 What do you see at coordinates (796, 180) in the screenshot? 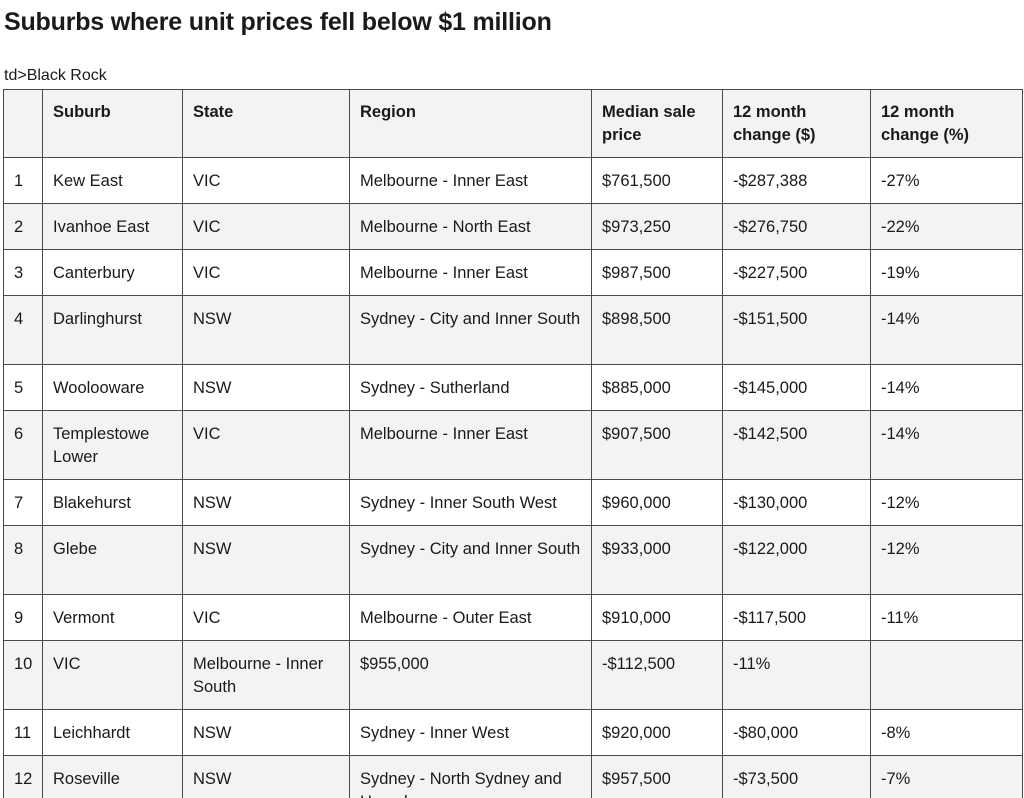
I see `cell-change-dollars: -$287,388` at bounding box center [796, 180].